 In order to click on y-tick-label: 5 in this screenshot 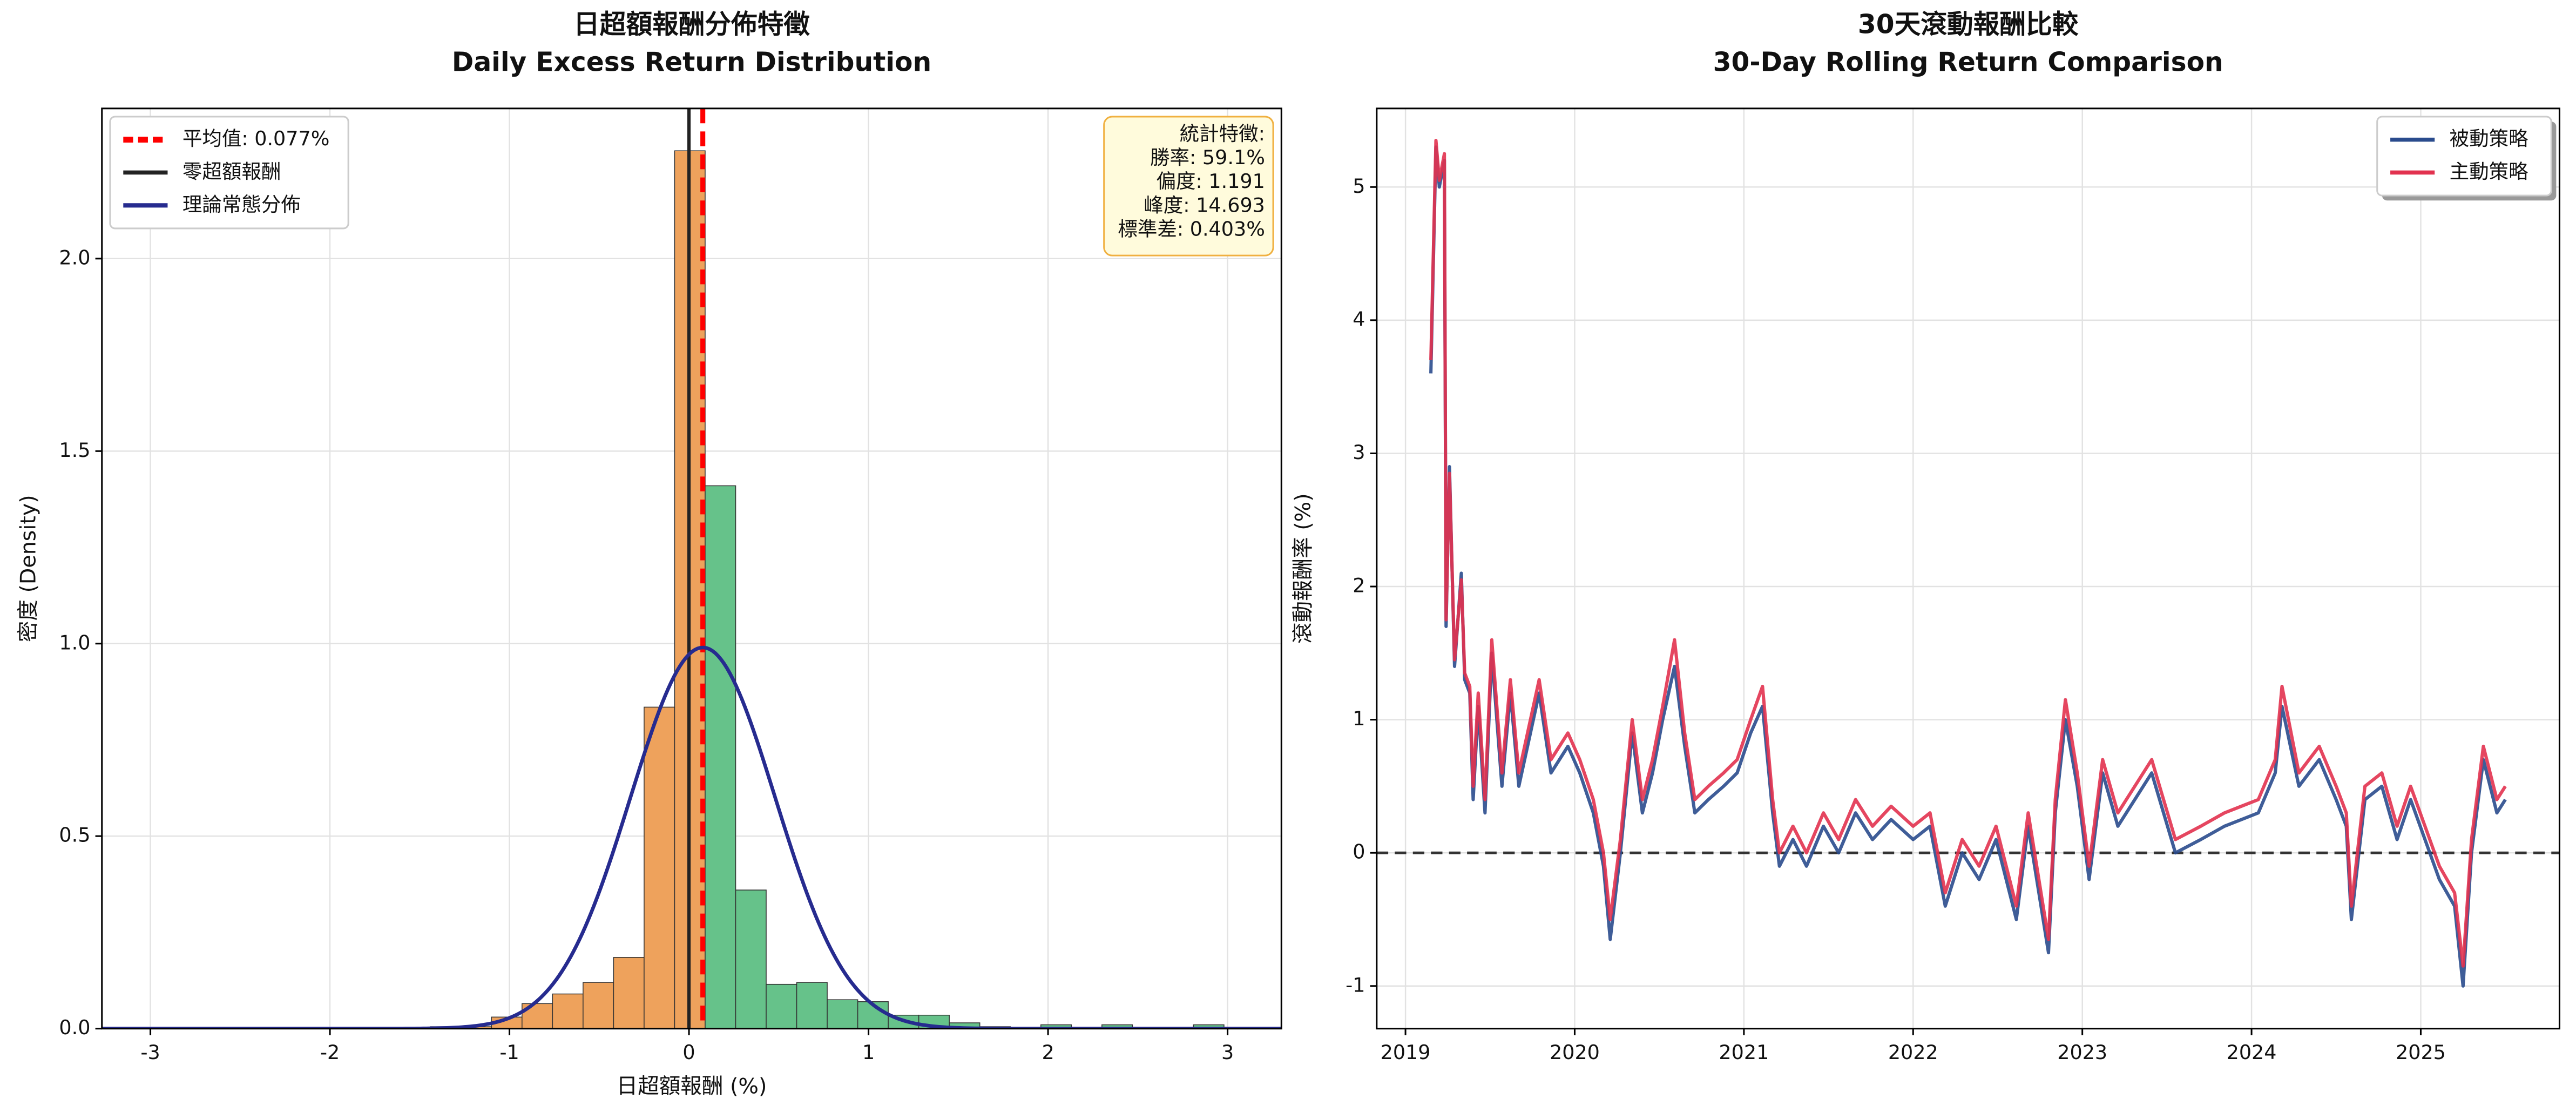, I will do `click(1359, 186)`.